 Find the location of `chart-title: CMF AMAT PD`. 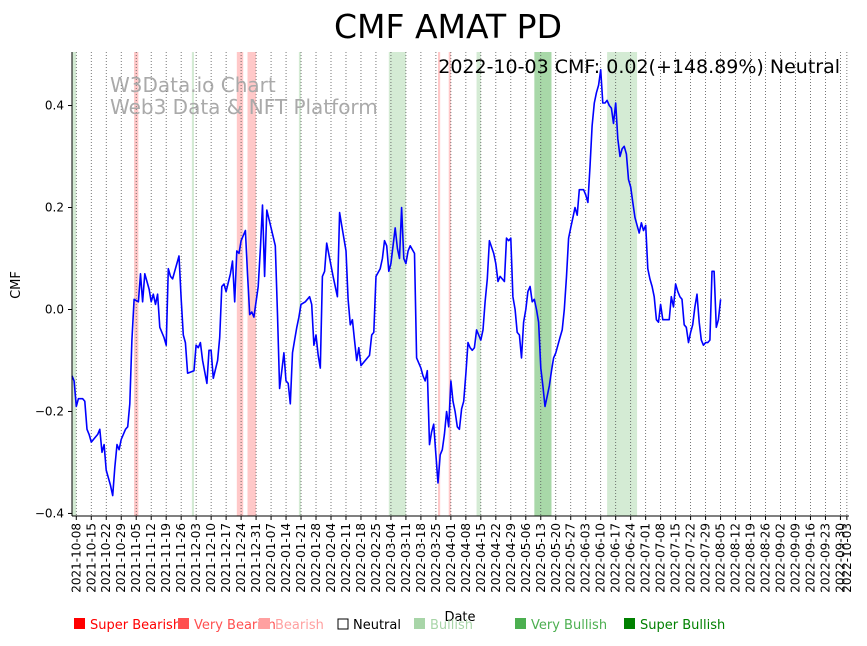

chart-title: CMF AMAT PD is located at coordinates (448, 26).